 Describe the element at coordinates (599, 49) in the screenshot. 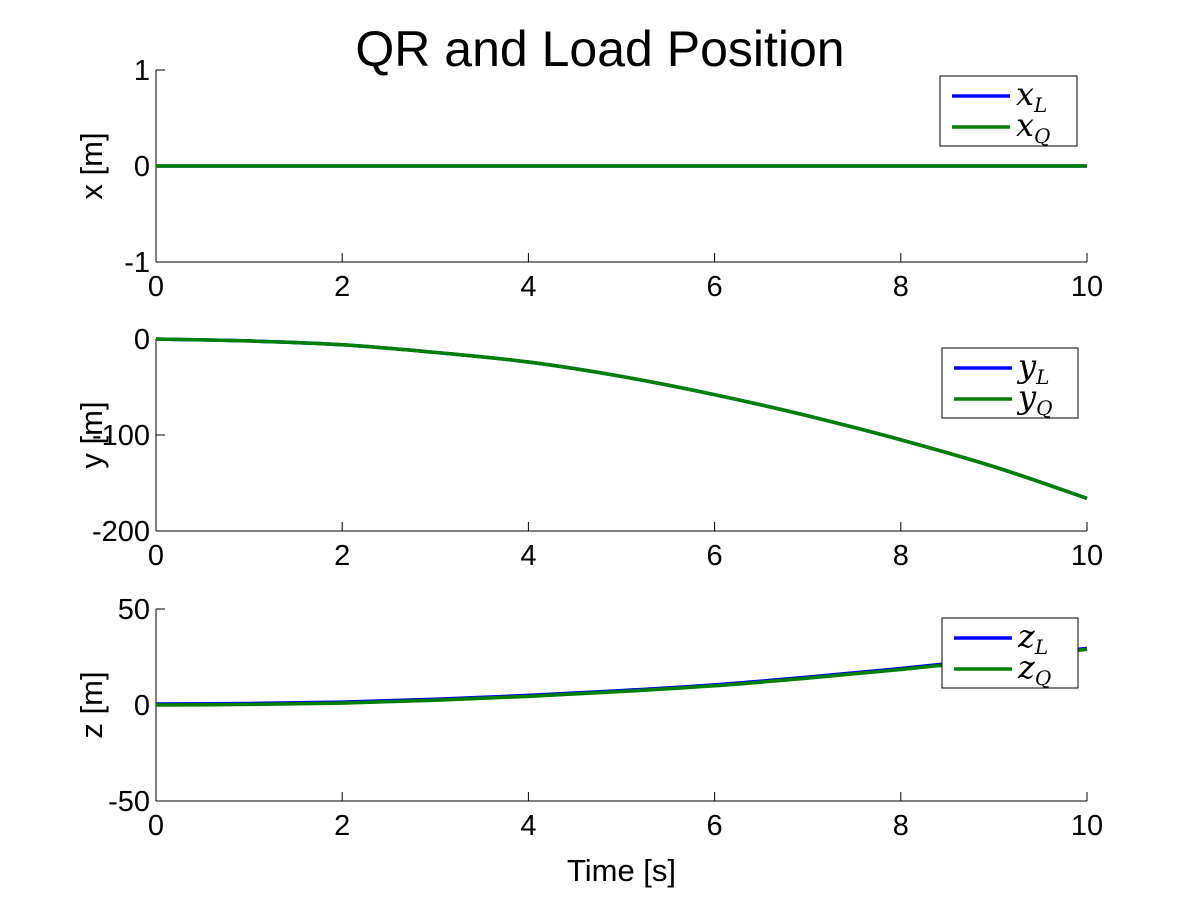

I see `figure-title: QR and Load Position` at that location.